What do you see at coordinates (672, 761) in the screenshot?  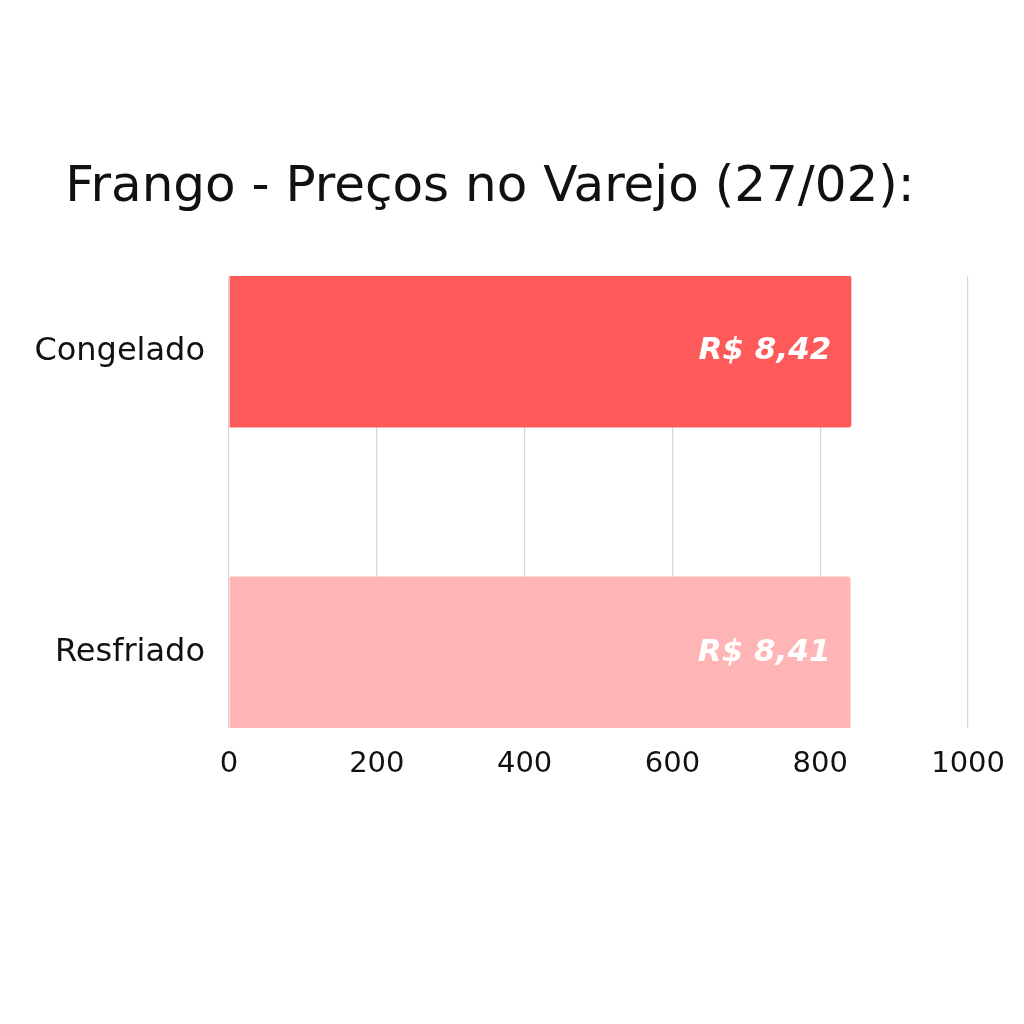 I see `x-tick-label: 600` at bounding box center [672, 761].